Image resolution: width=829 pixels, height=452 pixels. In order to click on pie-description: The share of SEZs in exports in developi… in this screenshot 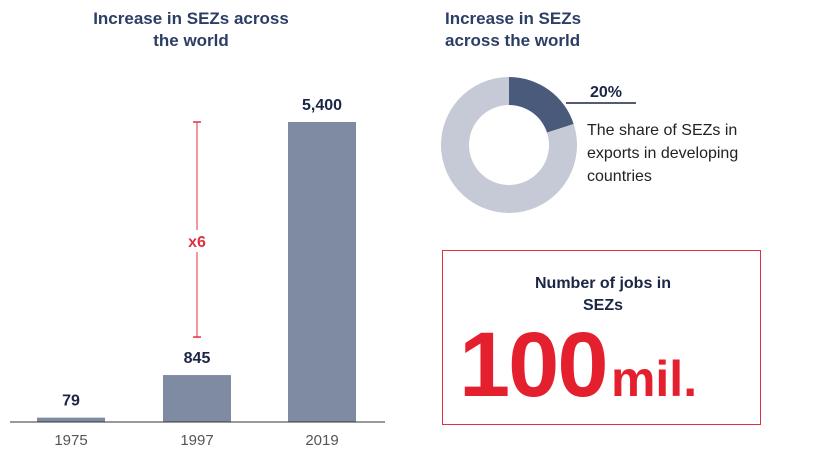, I will do `click(663, 153)`.